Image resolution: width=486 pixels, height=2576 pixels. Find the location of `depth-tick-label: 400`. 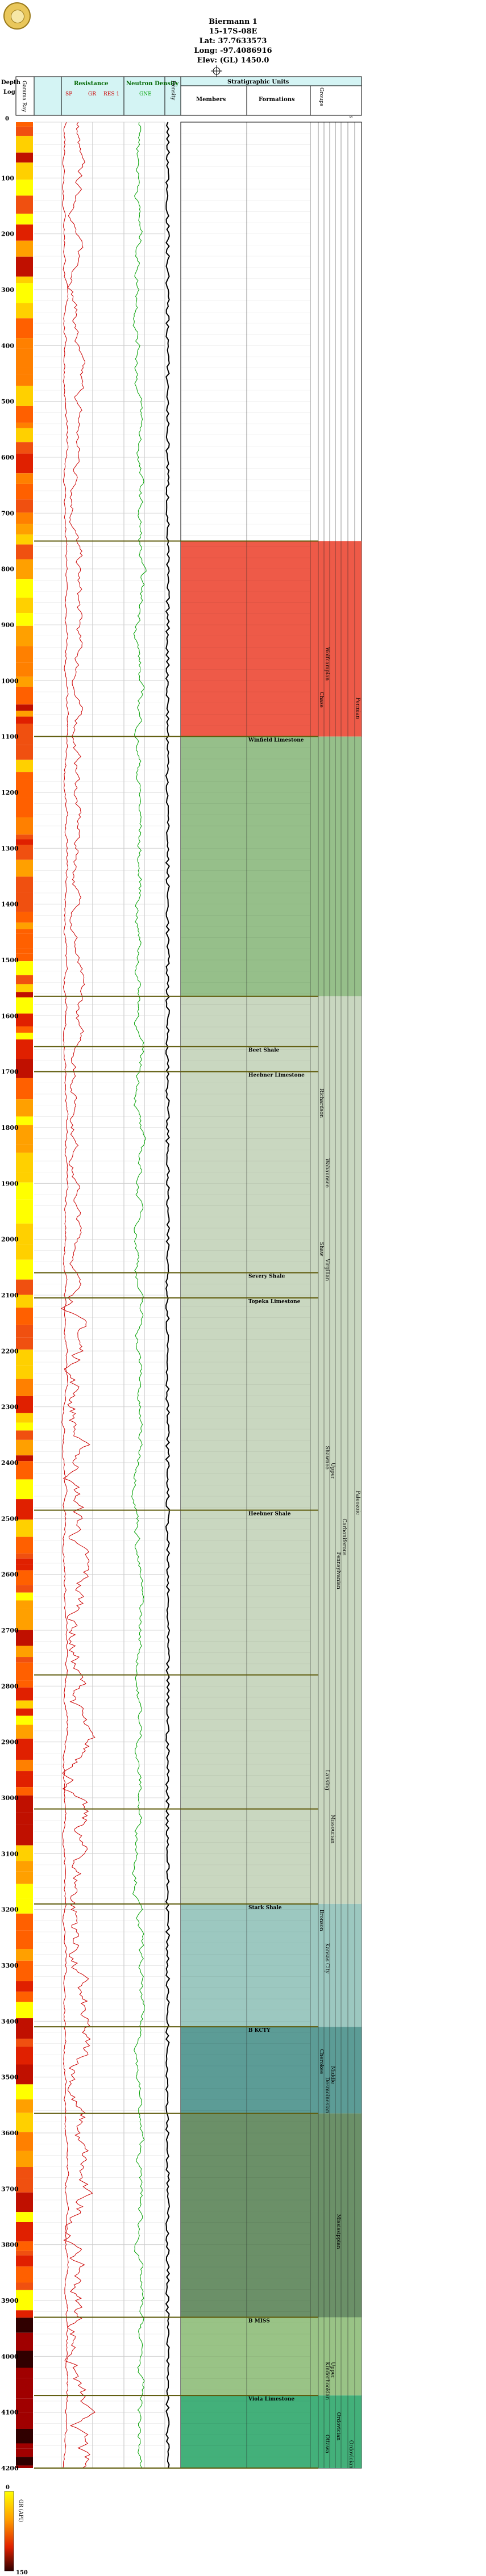

depth-tick-label: 400 is located at coordinates (7, 345).